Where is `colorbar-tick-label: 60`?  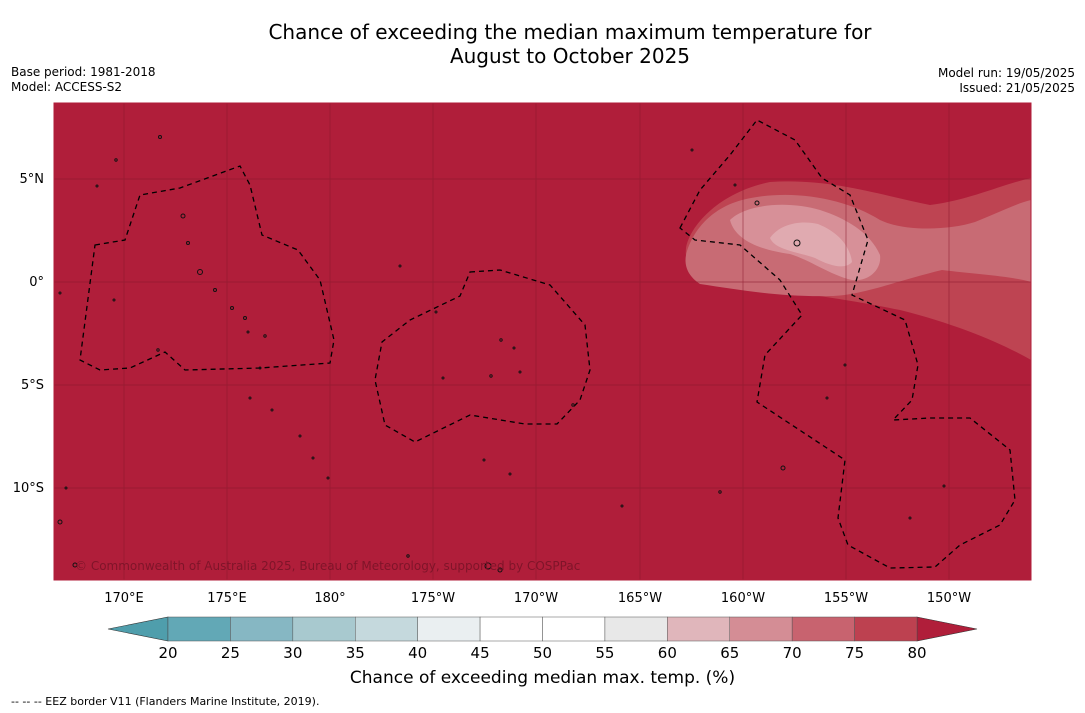 colorbar-tick-label: 60 is located at coordinates (667, 653).